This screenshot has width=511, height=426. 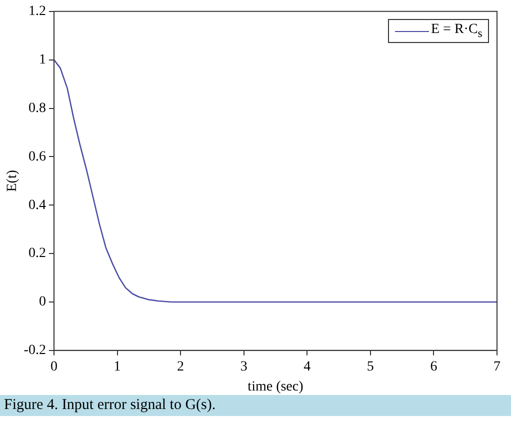 What do you see at coordinates (307, 366) in the screenshot?
I see `x-tick-label: 4` at bounding box center [307, 366].